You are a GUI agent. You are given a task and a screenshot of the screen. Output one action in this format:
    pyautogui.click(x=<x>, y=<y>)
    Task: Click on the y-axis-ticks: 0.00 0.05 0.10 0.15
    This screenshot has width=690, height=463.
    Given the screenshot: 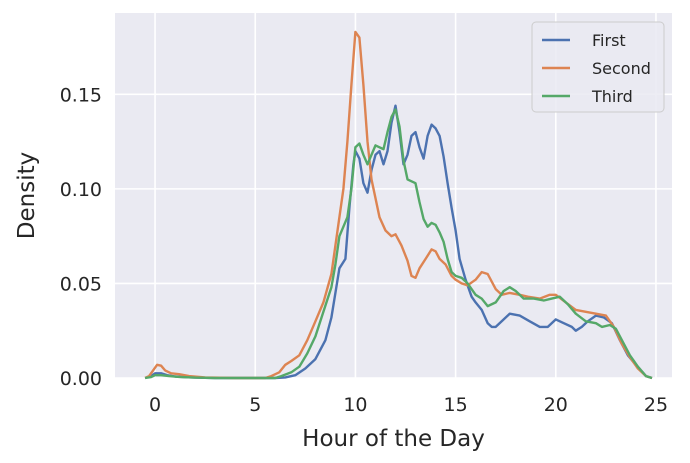 What is the action you would take?
    pyautogui.click(x=81, y=237)
    